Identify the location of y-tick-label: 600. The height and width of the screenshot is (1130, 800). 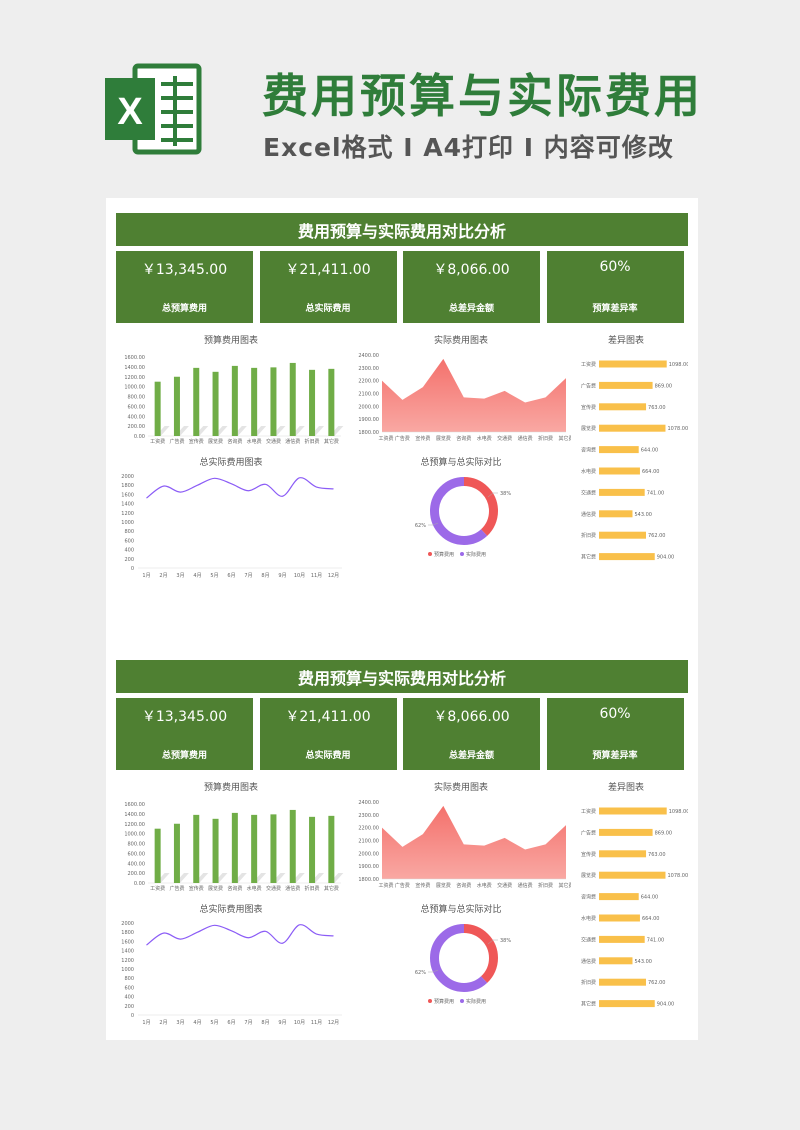
(129, 541).